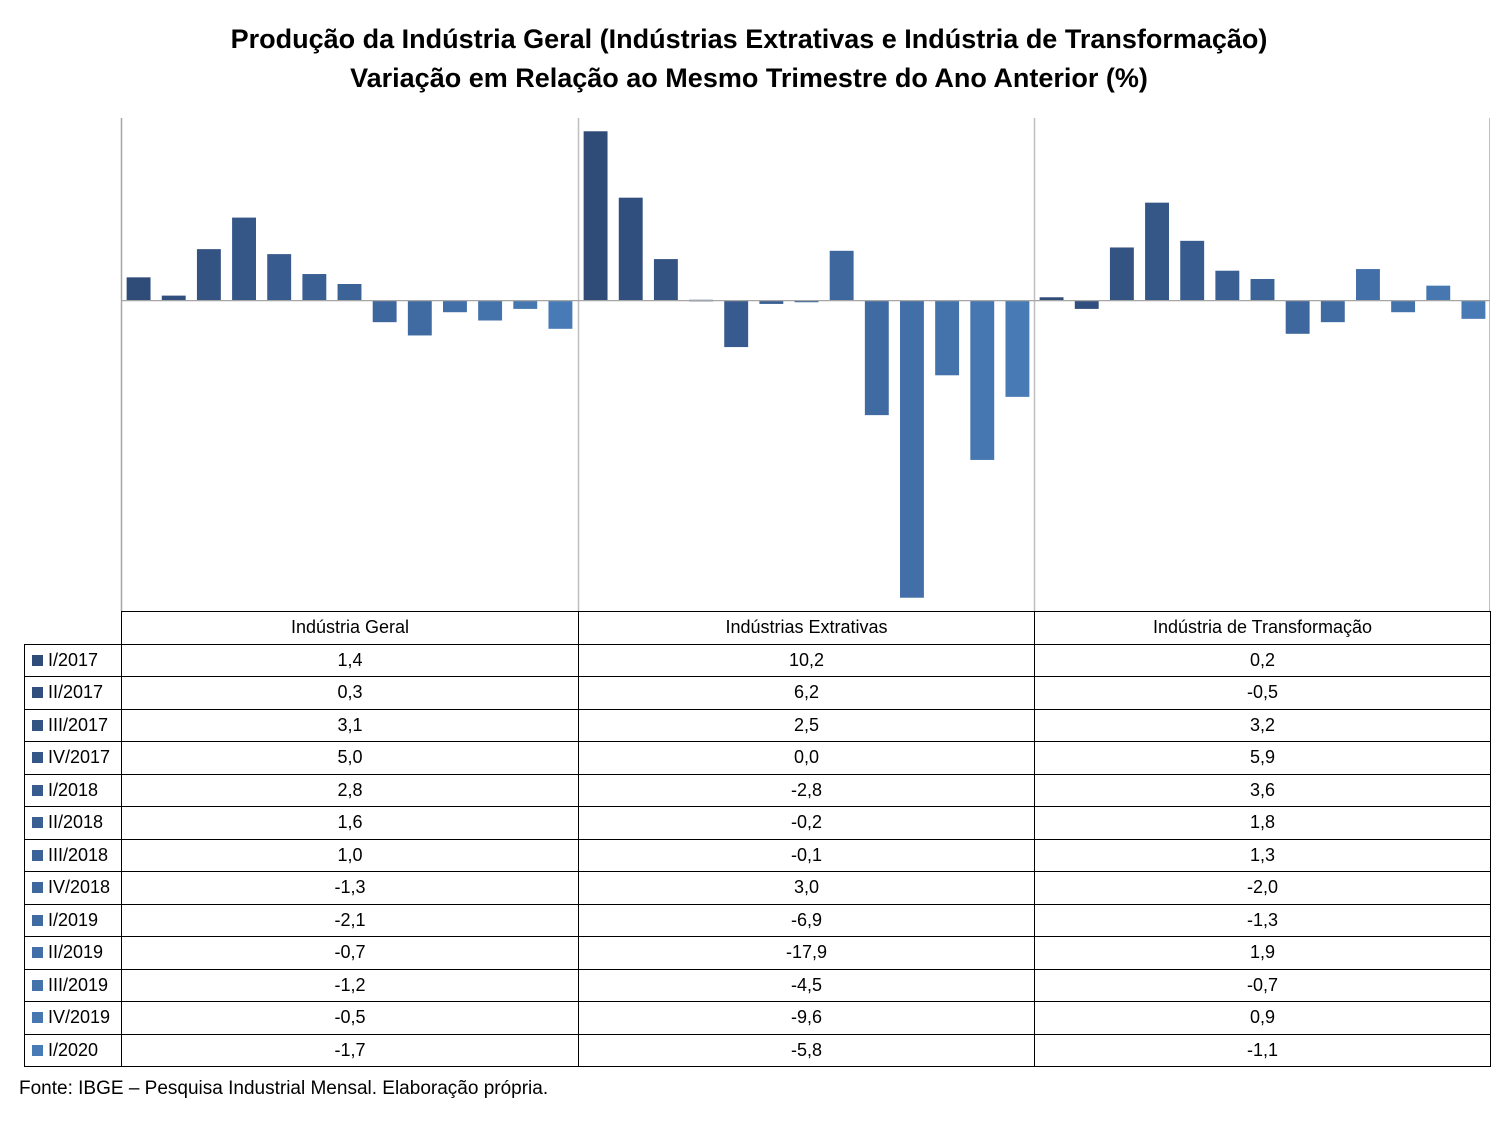  I want to click on data-value-cell: -5,8, so click(806, 1050).